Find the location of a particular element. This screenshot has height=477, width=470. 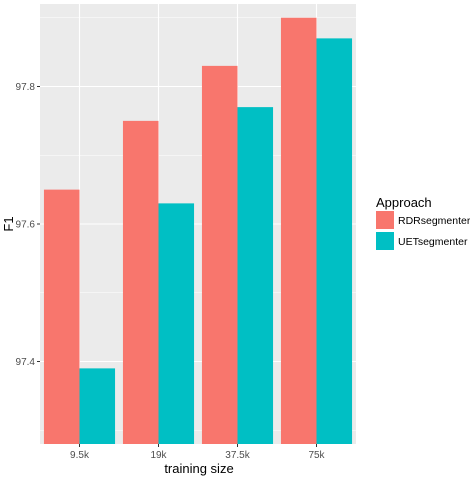

legend-key-uetsegmenter is located at coordinates (385, 241).